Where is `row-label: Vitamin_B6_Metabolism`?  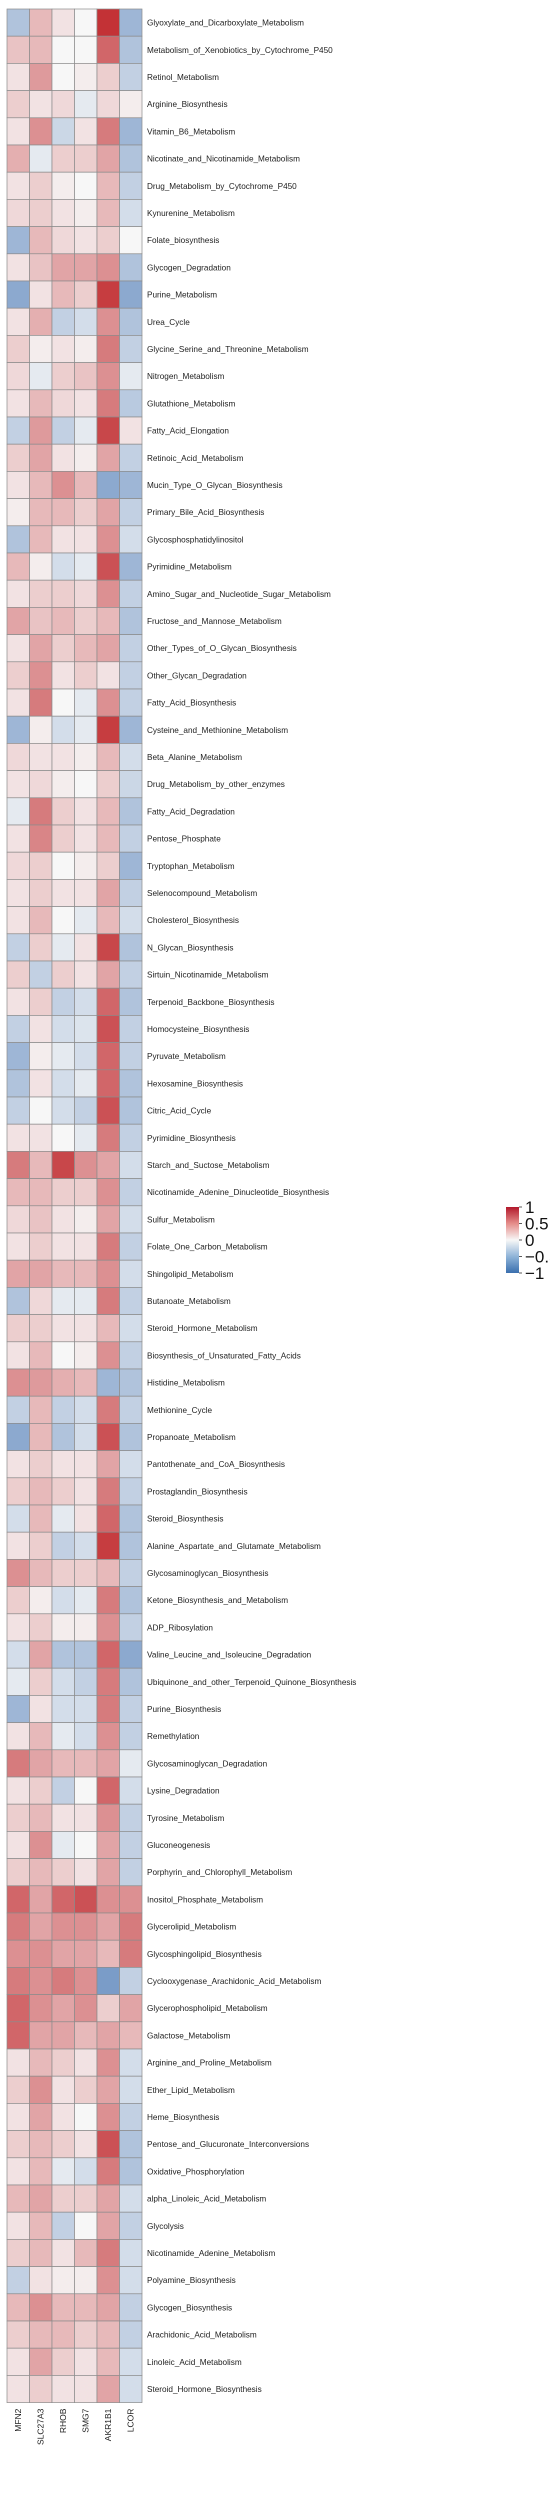 row-label: Vitamin_B6_Metabolism is located at coordinates (191, 131).